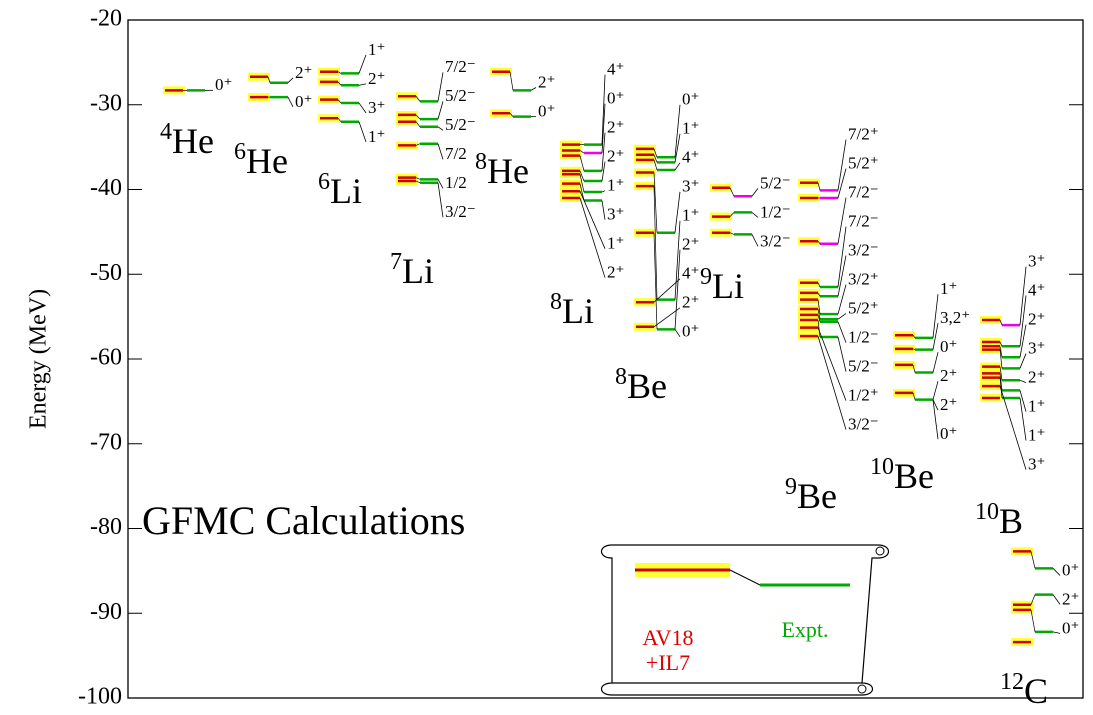  What do you see at coordinates (722, 285) in the screenshot?
I see `nucleus-label: 9Li` at bounding box center [722, 285].